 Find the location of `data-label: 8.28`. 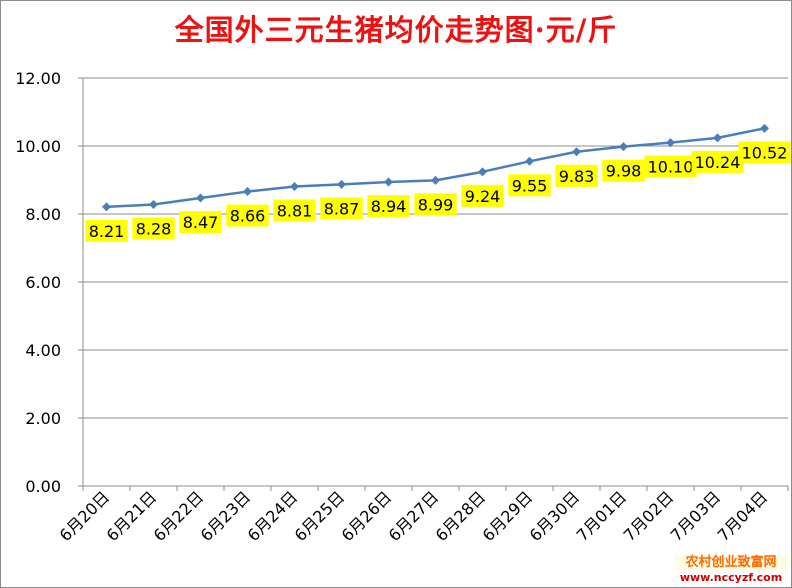

data-label: 8.28 is located at coordinates (154, 228).